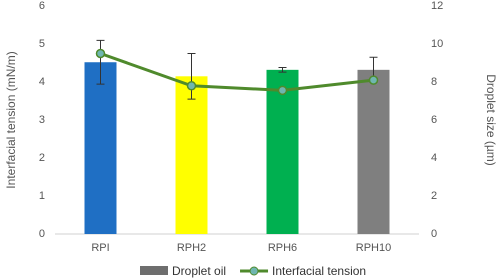 The width and height of the screenshot is (500, 280). I want to click on y-tick-label: 2, so click(42, 158).